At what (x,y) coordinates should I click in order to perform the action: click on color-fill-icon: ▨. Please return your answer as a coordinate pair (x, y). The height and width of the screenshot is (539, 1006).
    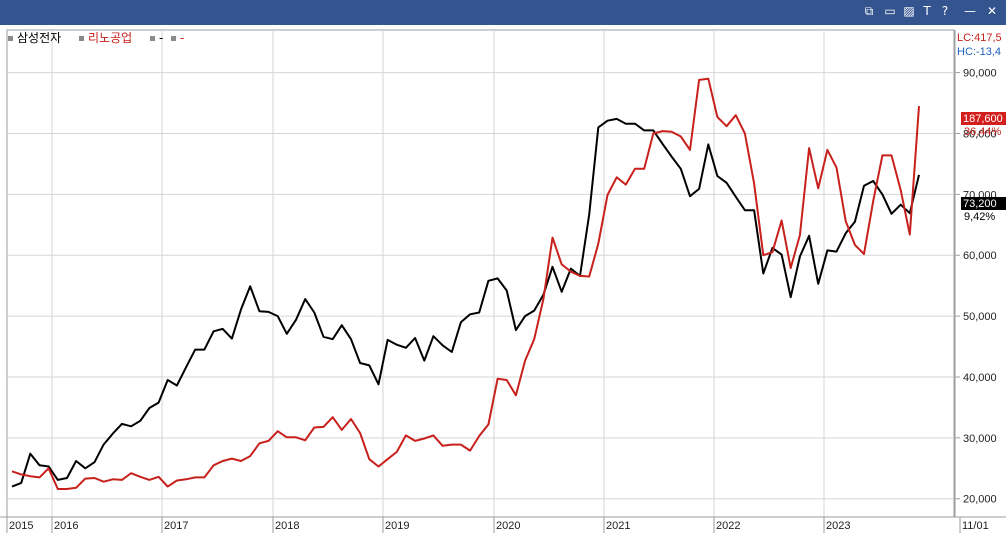
    Looking at the image, I should click on (909, 11).